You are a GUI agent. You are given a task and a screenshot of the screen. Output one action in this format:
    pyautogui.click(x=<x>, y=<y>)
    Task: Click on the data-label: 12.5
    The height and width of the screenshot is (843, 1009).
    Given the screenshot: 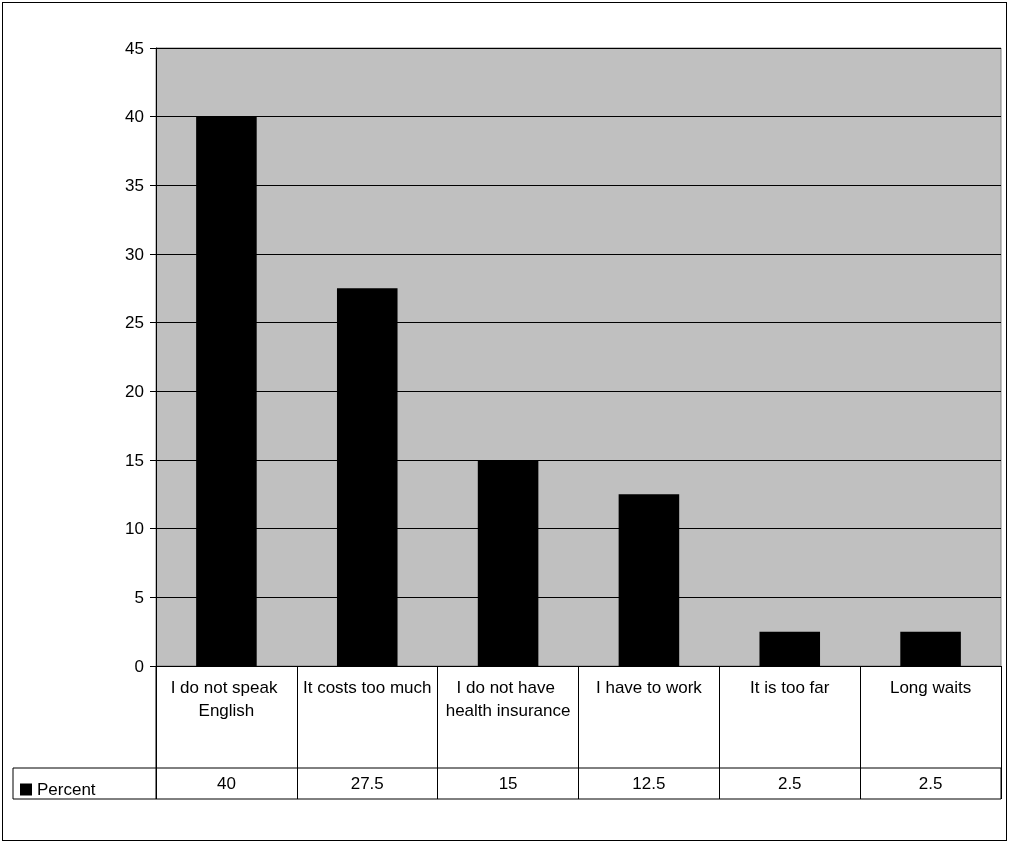 What is the action you would take?
    pyautogui.click(x=649, y=783)
    